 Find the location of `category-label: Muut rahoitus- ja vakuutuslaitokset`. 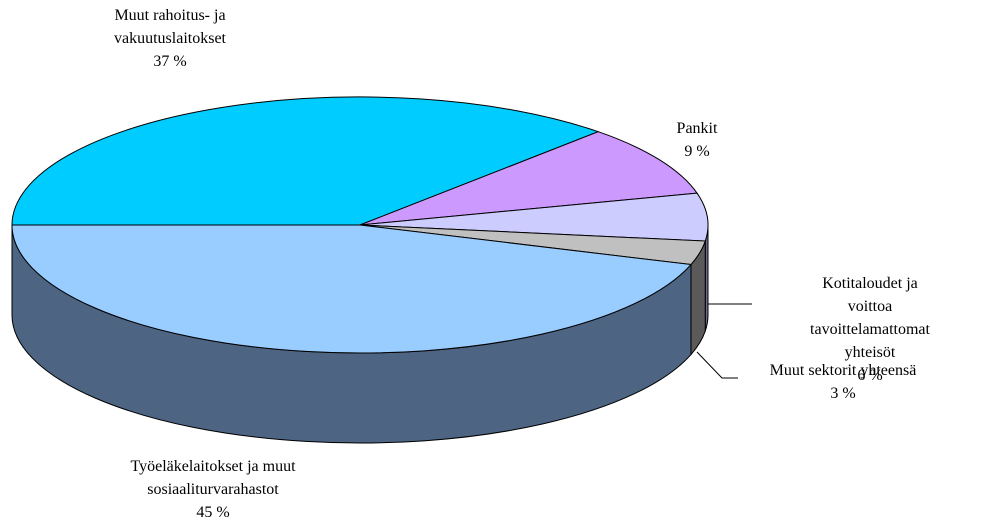

category-label: Muut rahoitus- ja vakuutuslaitokset is located at coordinates (170, 27).